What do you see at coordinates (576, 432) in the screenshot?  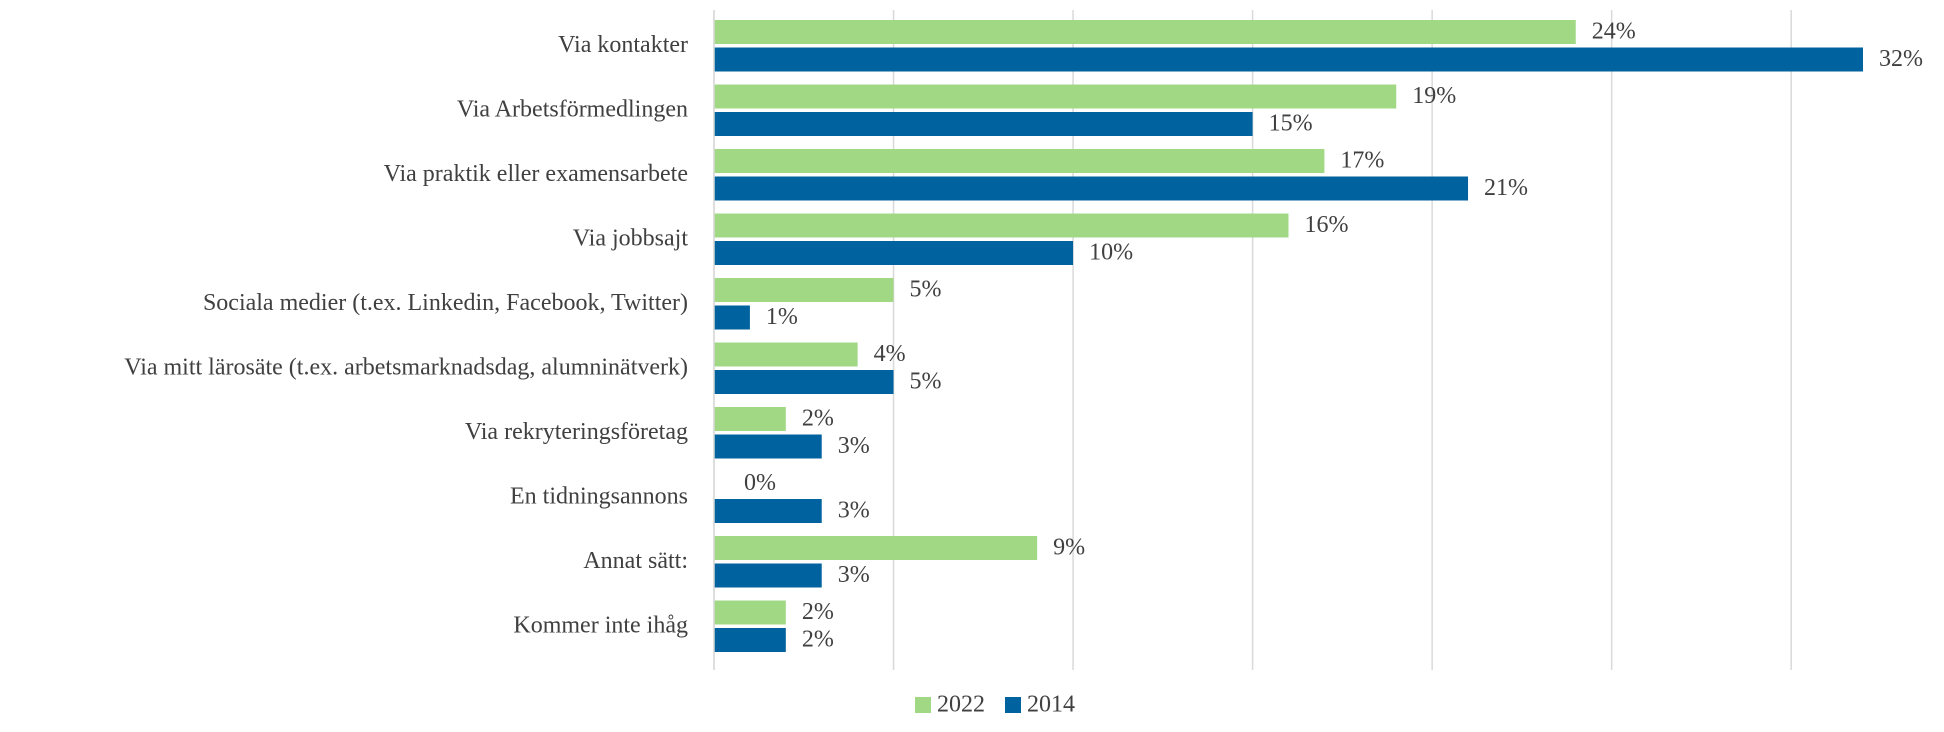 I see `category-label: Via rekryteringsföretag` at bounding box center [576, 432].